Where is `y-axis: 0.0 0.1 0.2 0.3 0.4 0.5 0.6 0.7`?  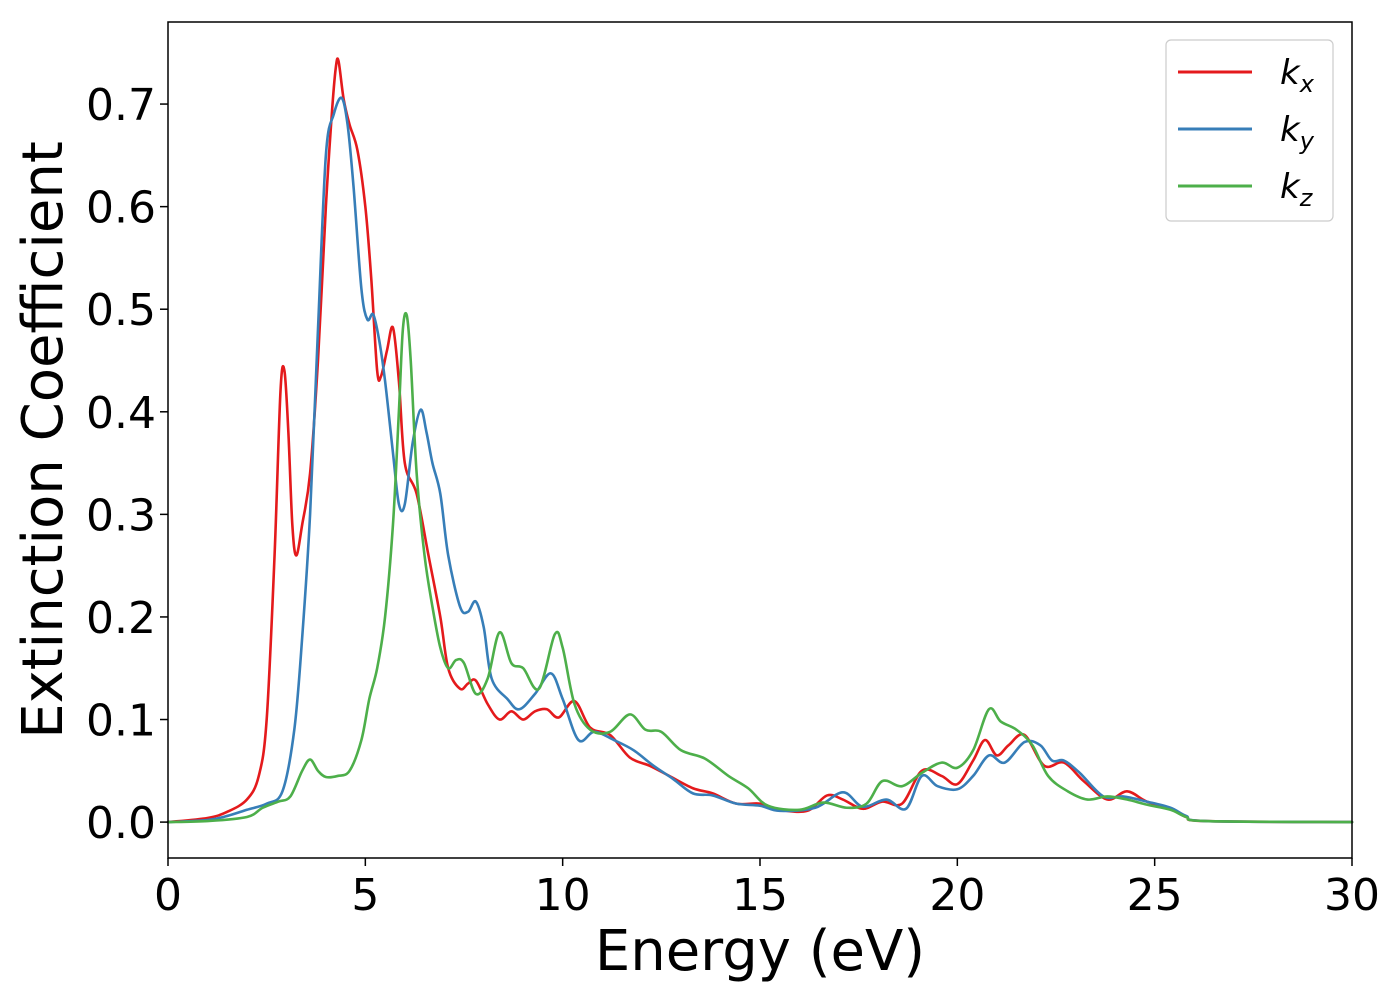 y-axis: 0.0 0.1 0.2 0.3 0.4 0.5 0.6 0.7 is located at coordinates (127, 464).